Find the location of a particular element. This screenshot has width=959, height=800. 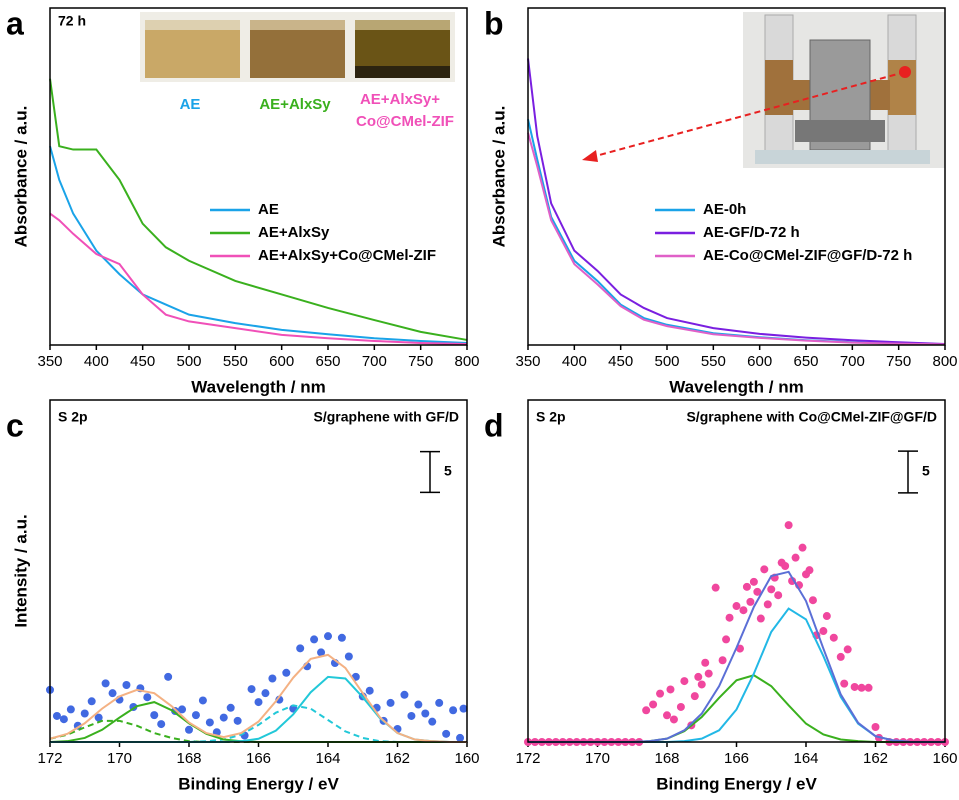

inset-label: AE is located at coordinates (190, 104).